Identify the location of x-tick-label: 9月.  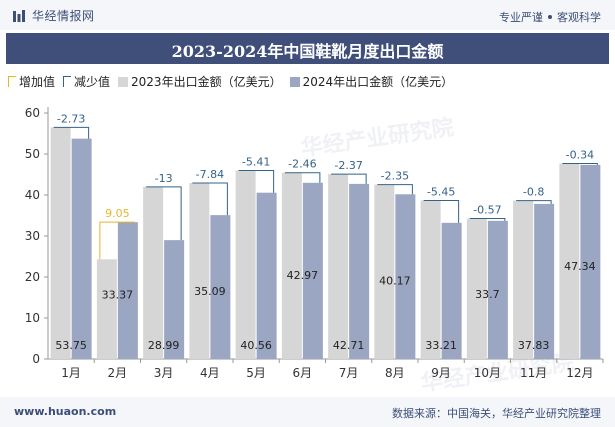
(441, 373).